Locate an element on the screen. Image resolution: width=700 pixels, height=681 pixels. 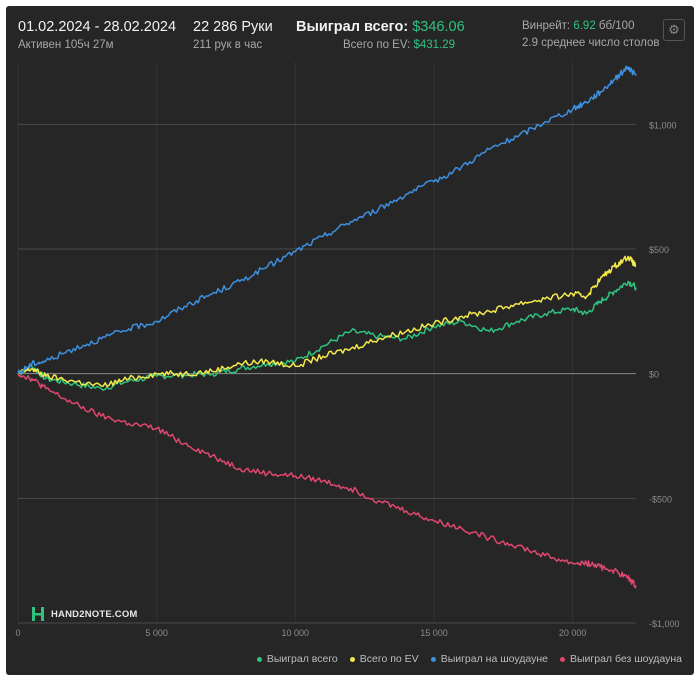
legend-dot-showdown is located at coordinates (433, 659).